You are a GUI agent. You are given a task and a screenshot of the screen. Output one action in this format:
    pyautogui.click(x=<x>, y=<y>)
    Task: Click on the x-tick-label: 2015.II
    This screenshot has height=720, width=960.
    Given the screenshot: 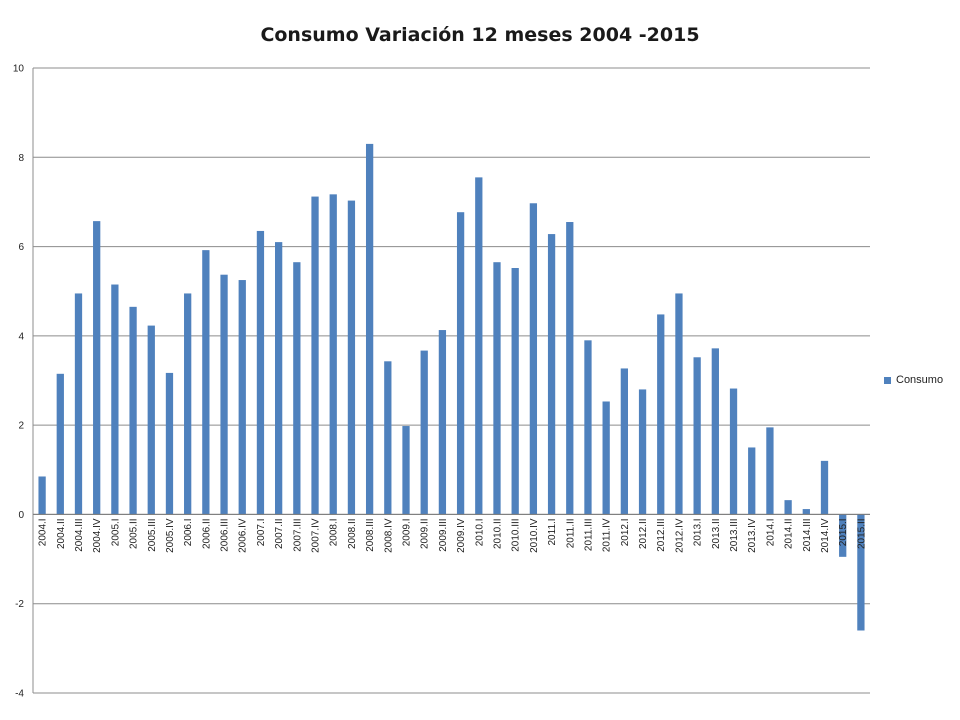 What is the action you would take?
    pyautogui.click(x=861, y=533)
    